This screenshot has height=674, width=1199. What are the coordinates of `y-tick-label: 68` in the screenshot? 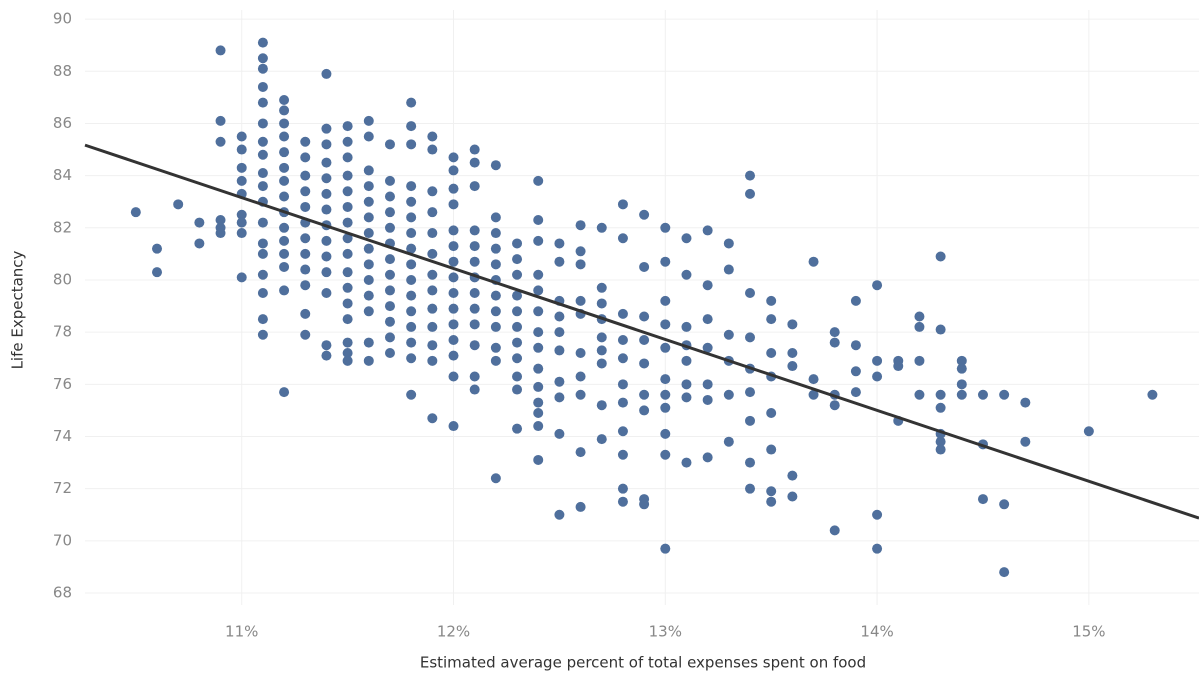 It's located at (62, 593).